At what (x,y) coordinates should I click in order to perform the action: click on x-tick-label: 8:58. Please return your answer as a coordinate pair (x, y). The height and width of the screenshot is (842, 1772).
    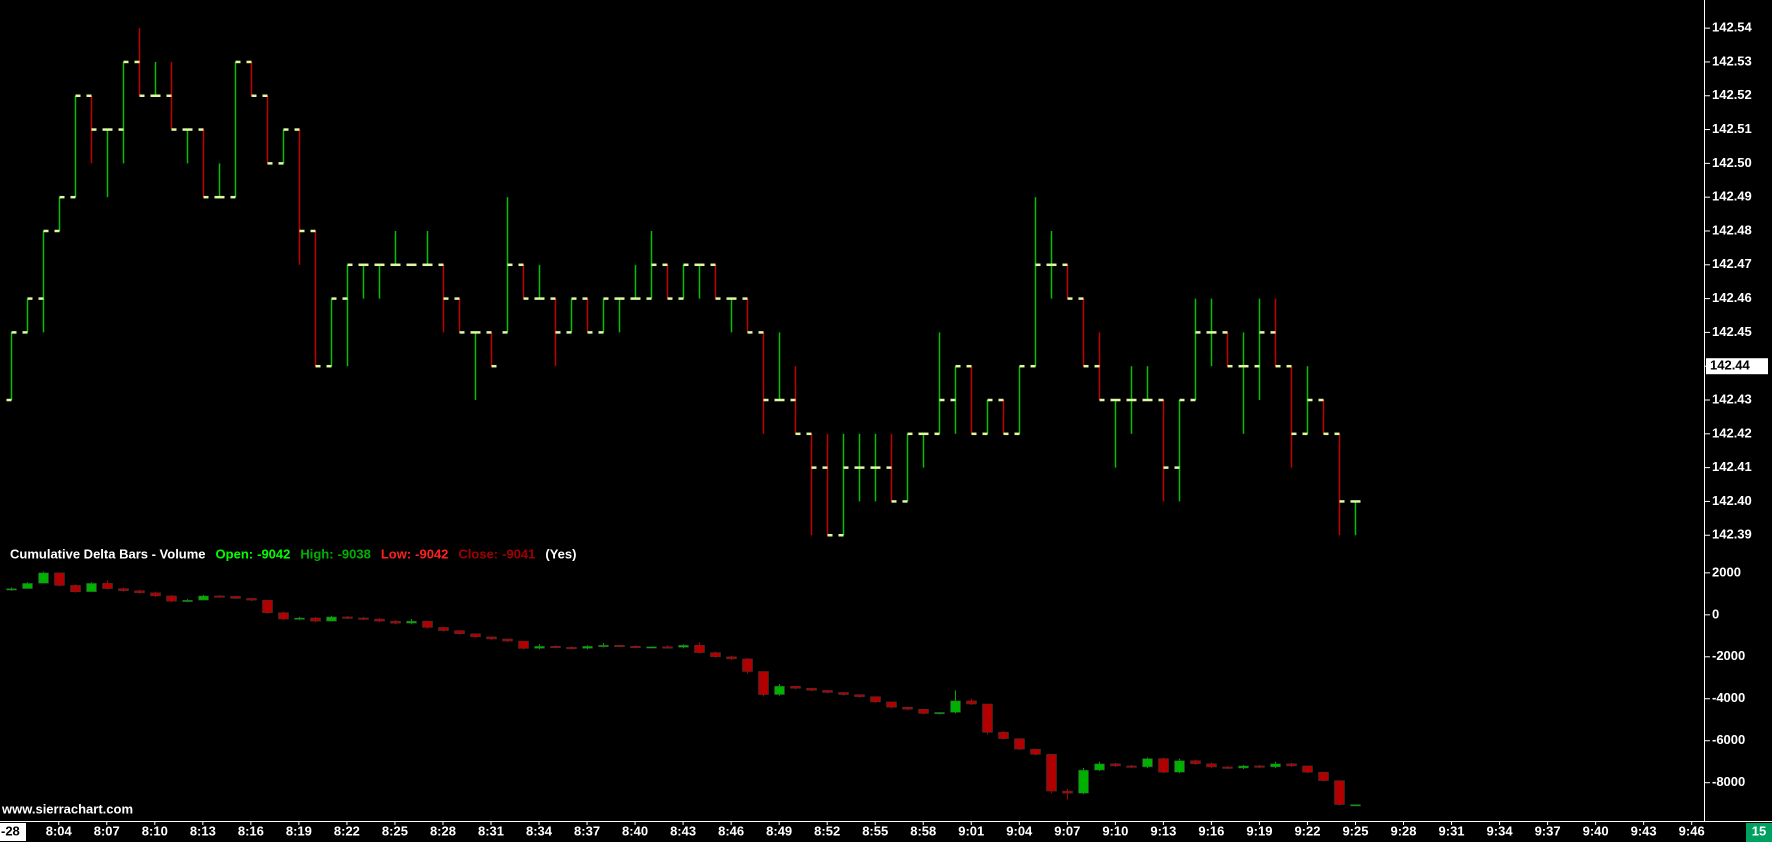
    Looking at the image, I should click on (923, 830).